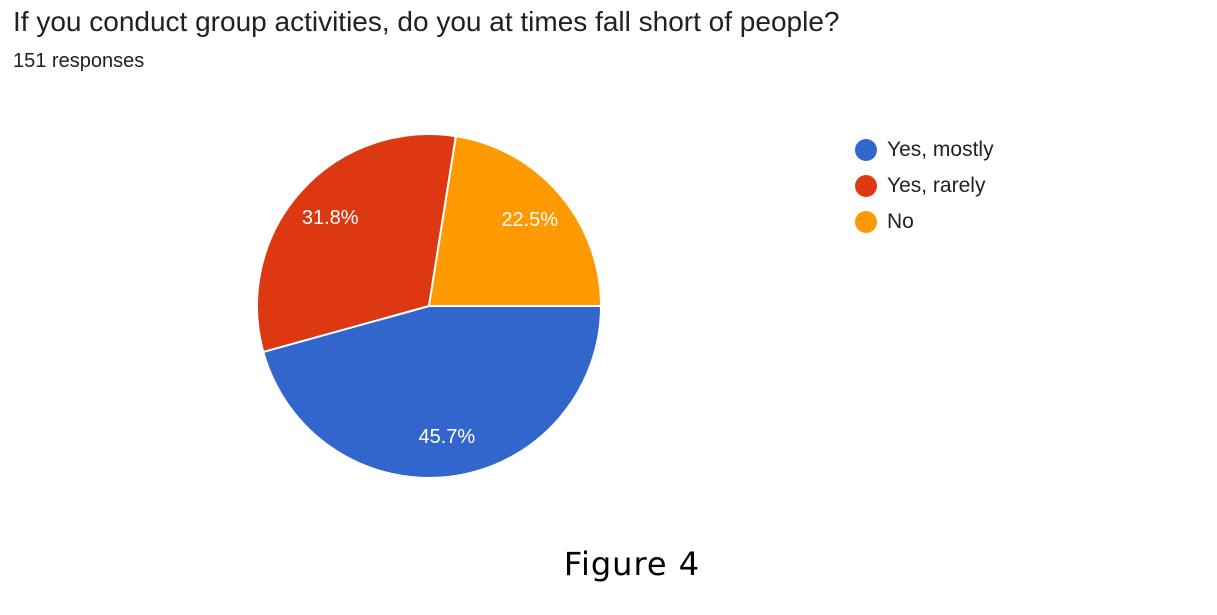  Describe the element at coordinates (529, 220) in the screenshot. I see `slice-label: 22.5%` at that location.